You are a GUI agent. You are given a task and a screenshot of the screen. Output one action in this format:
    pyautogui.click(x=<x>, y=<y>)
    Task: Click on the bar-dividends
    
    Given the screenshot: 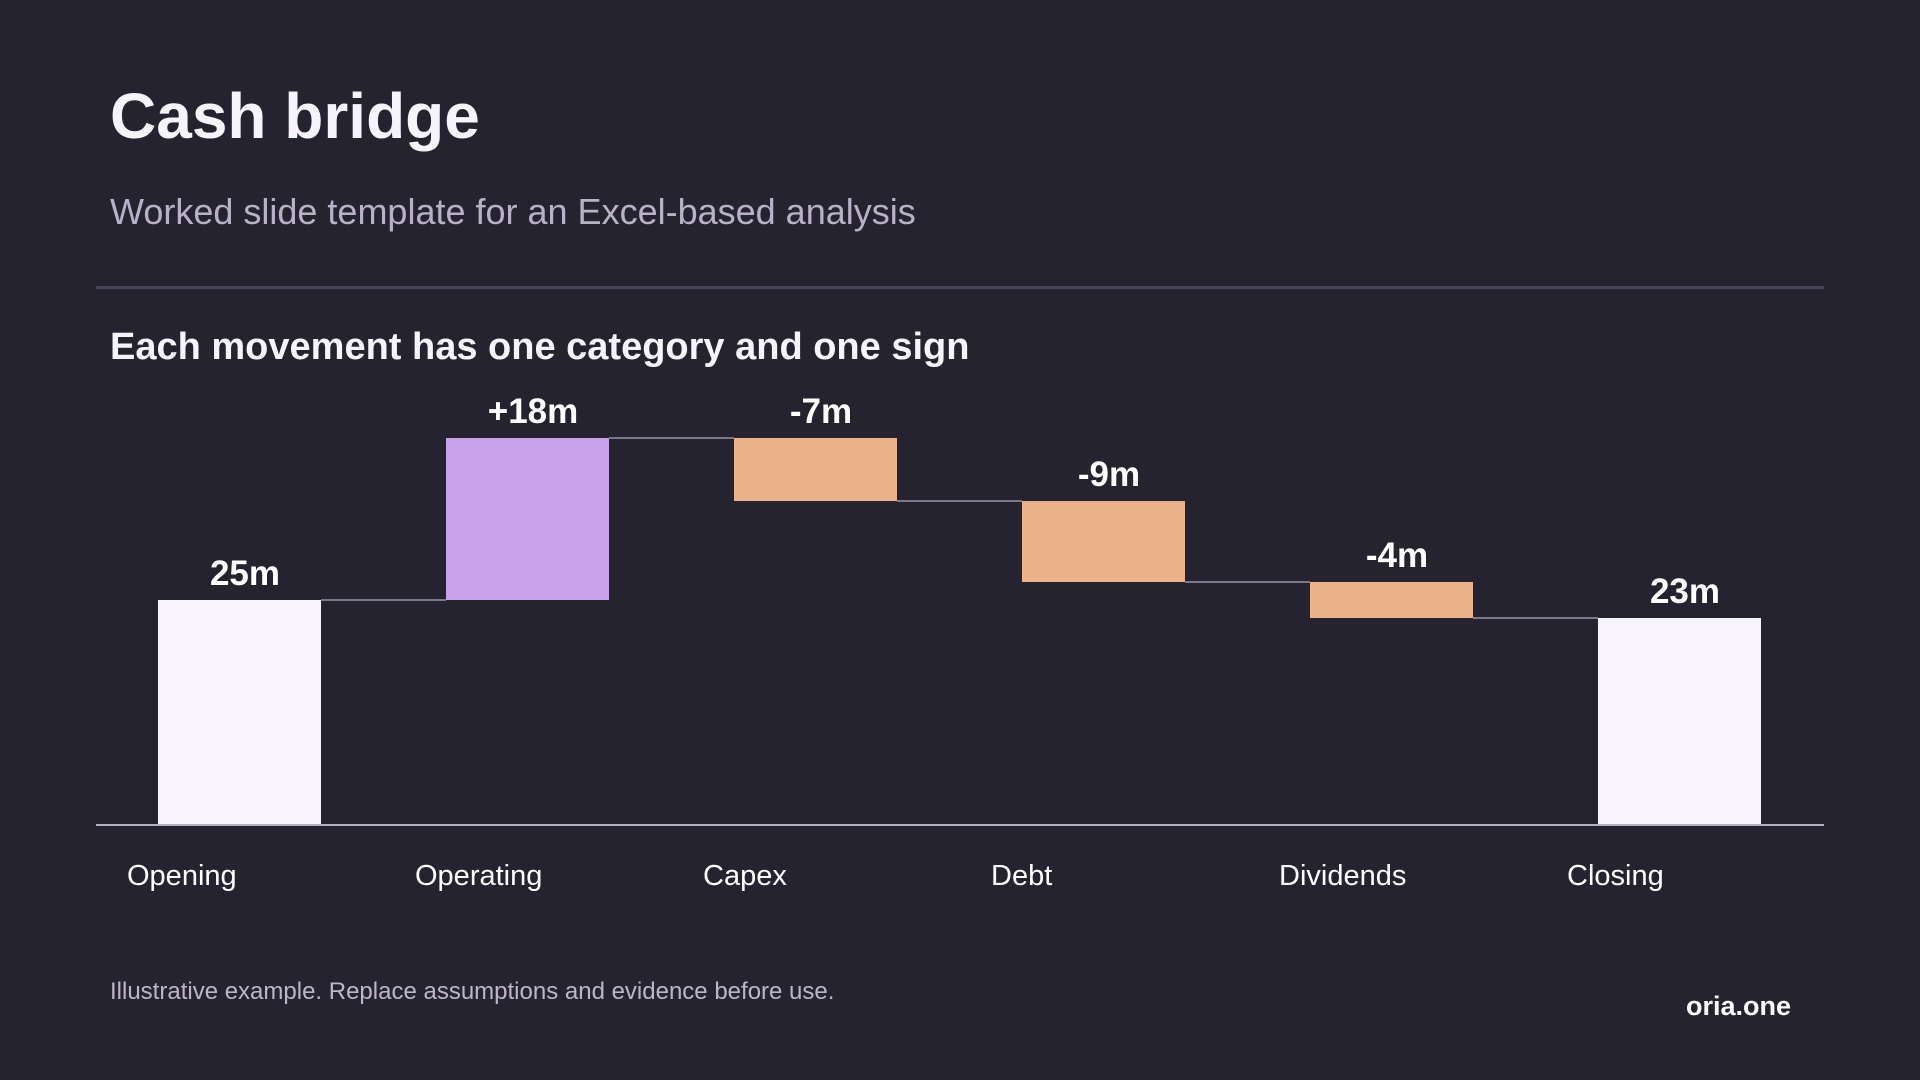 What is the action you would take?
    pyautogui.click(x=1391, y=600)
    